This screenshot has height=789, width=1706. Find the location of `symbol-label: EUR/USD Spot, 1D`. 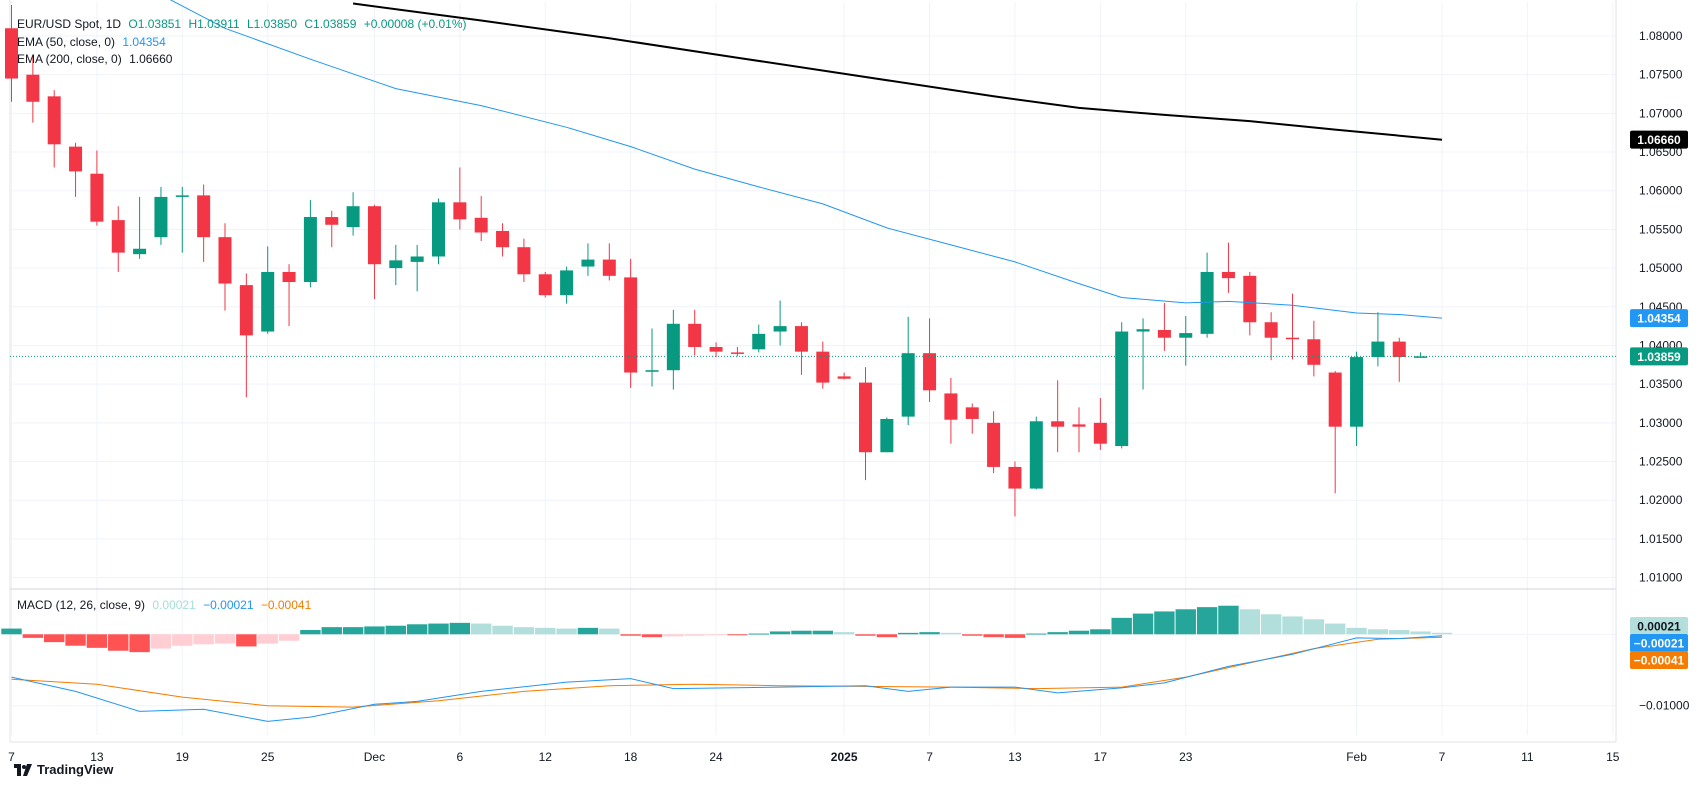

symbol-label: EUR/USD Spot, 1D is located at coordinates (69, 24).